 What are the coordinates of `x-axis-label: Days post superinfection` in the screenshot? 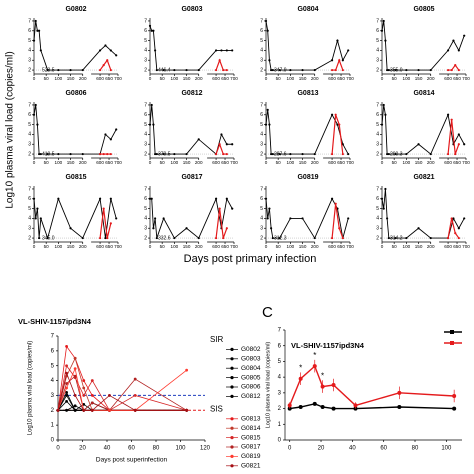 It's located at (132, 460).